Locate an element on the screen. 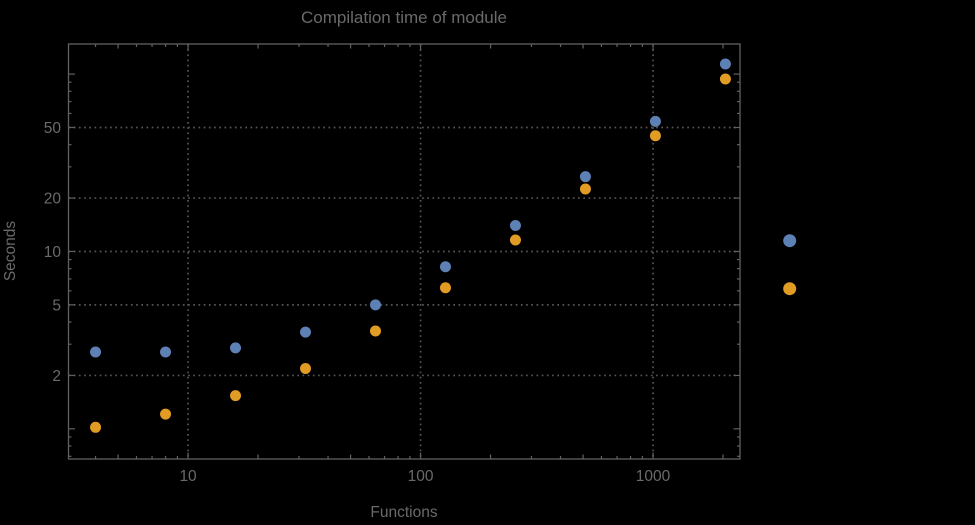 The width and height of the screenshot is (975, 525). x-axis-label: Functions is located at coordinates (403, 512).